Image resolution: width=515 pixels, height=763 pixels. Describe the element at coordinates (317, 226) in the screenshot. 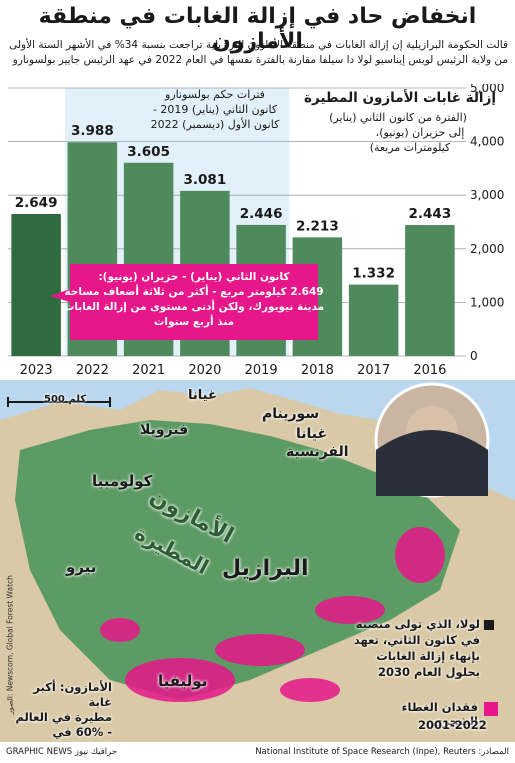

I see `bar-value-label: 2.213` at that location.